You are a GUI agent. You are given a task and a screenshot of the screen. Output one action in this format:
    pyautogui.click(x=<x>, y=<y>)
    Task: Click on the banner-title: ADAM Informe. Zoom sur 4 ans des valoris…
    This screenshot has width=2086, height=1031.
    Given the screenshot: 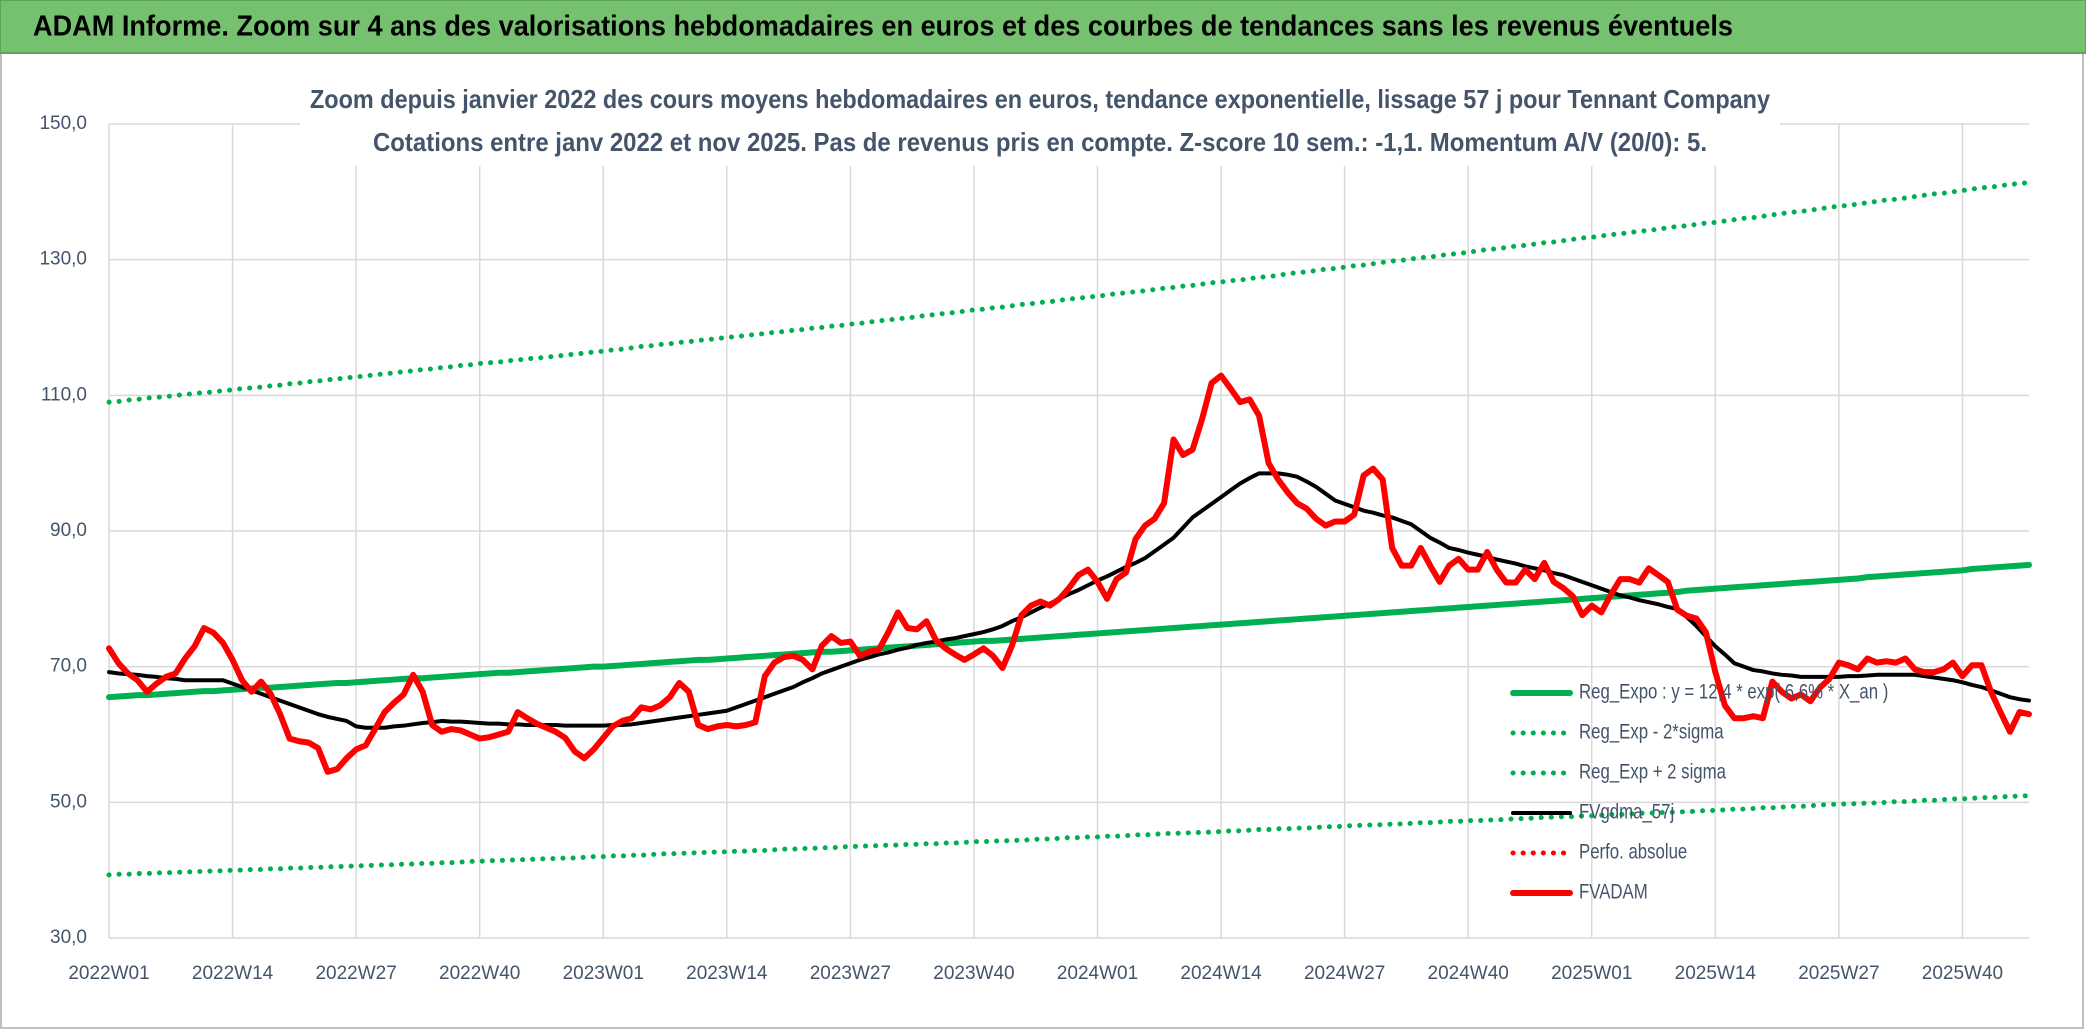 What is the action you would take?
    pyautogui.click(x=883, y=27)
    